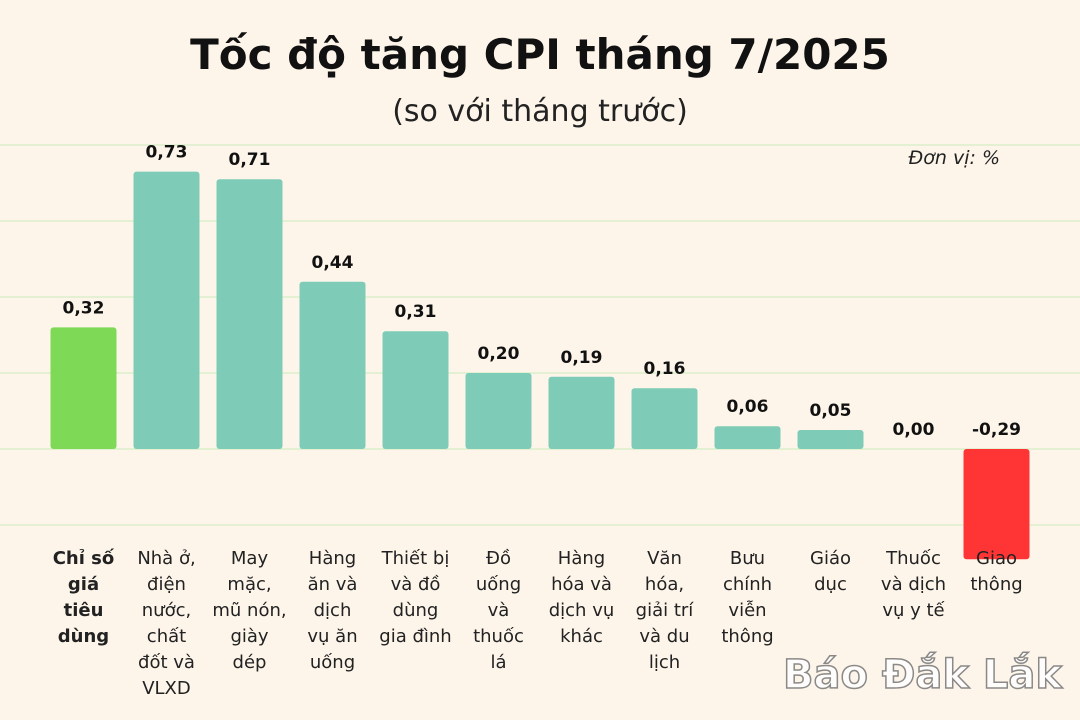 Image resolution: width=1080 pixels, height=720 pixels. Describe the element at coordinates (499, 354) in the screenshot. I see `value-label: 0,20` at that location.